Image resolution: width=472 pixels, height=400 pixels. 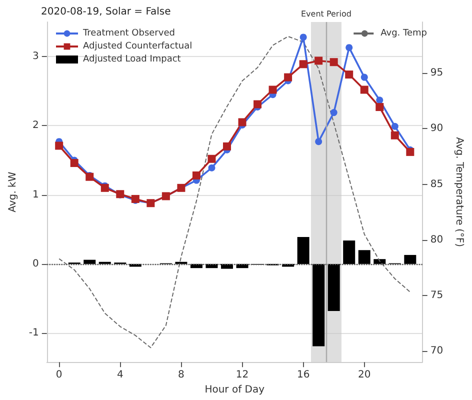 I want to click on x-tick-label: 12, so click(x=242, y=375).